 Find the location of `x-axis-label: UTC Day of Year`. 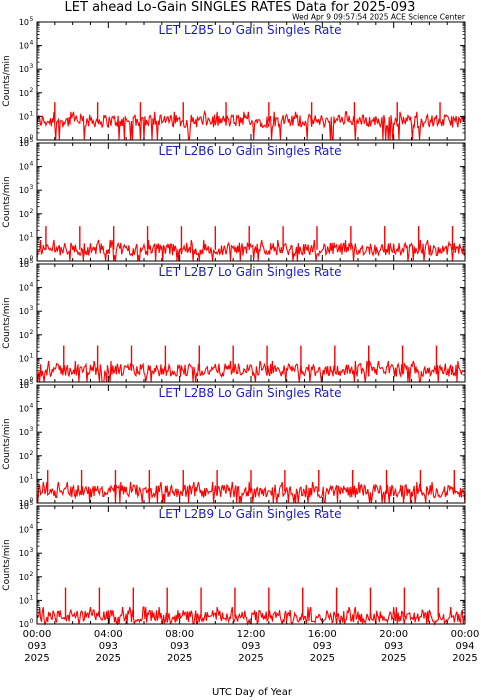

x-axis-label: UTC Day of Year is located at coordinates (252, 692).